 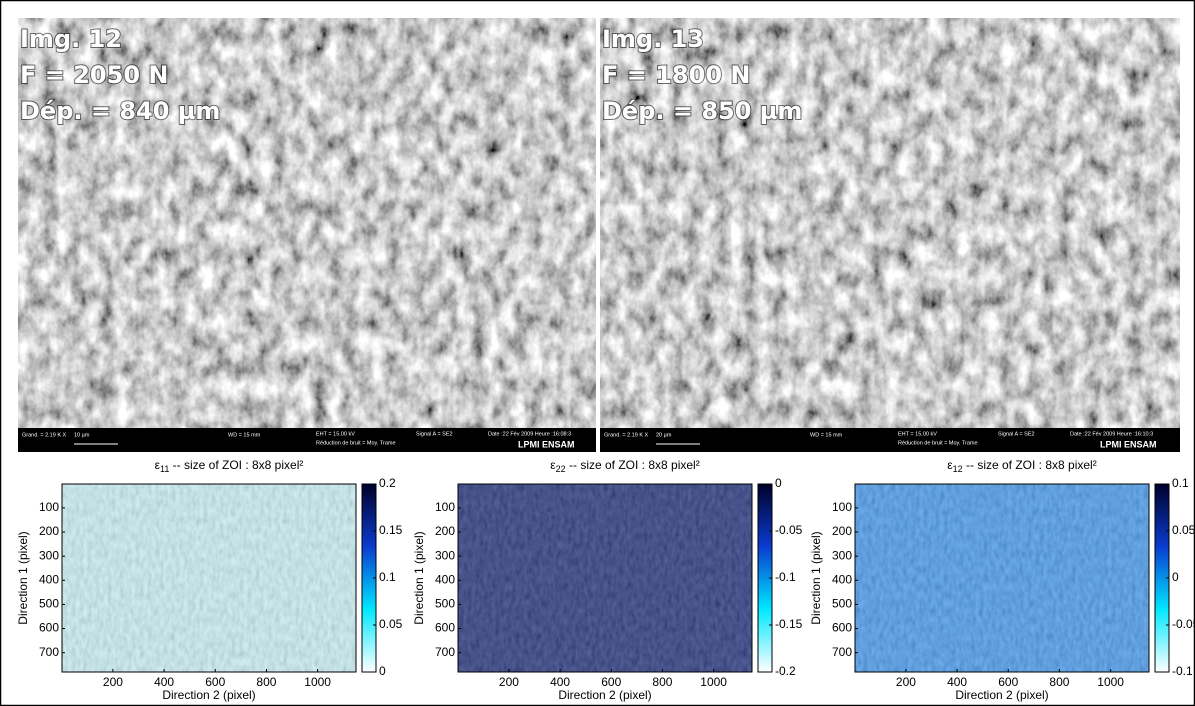 What do you see at coordinates (391, 530) in the screenshot?
I see `colorbar-tick-label: 0.15` at bounding box center [391, 530].